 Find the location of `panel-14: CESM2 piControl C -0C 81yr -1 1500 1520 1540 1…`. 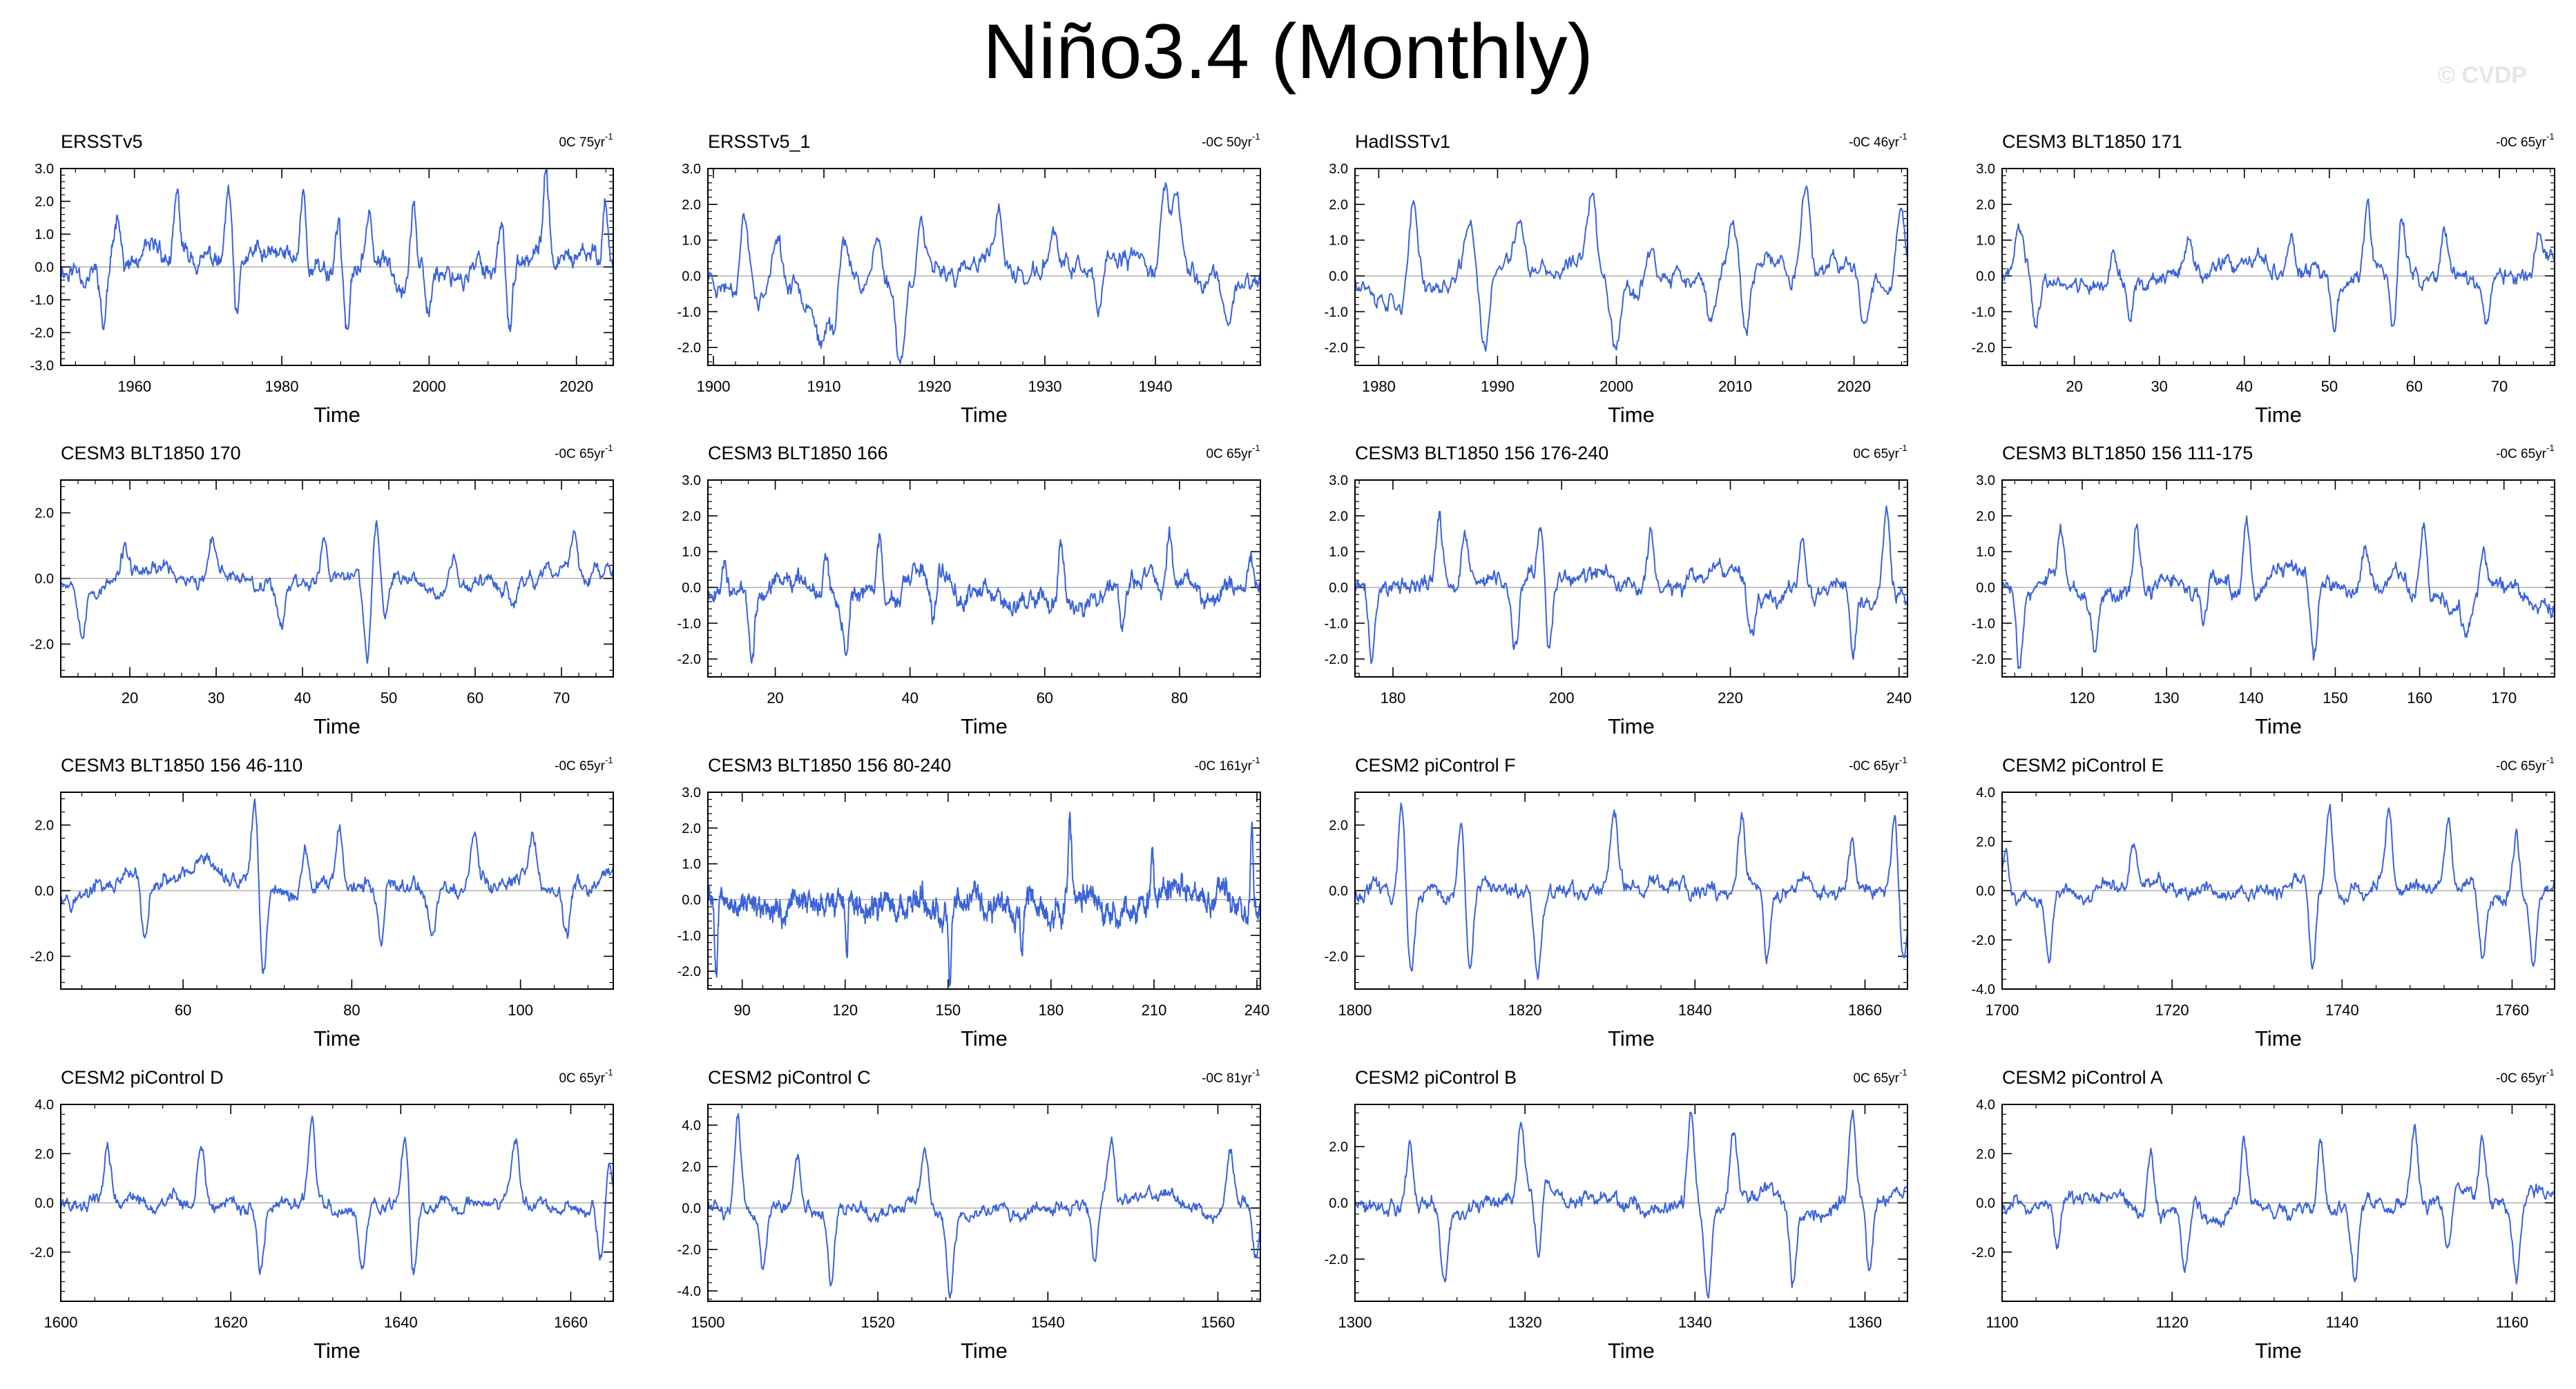

panel-14: CESM2 piControl C -0C 81yr -1 1500 1520 1540 1… is located at coordinates (969, 1215).